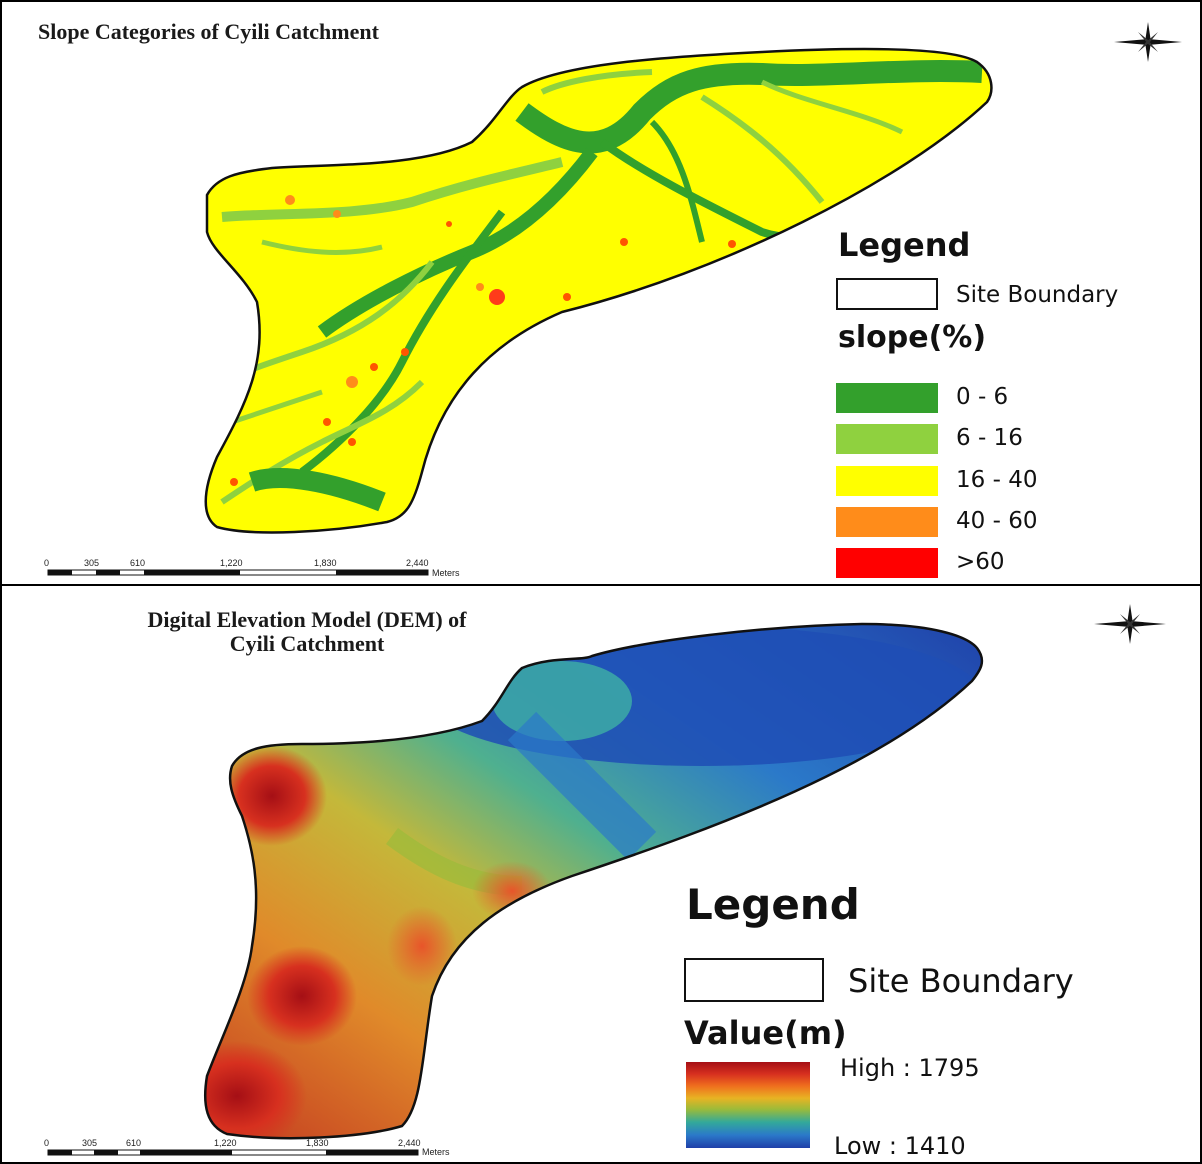 This screenshot has width=1202, height=1164. What do you see at coordinates (980, 562) in the screenshot?
I see `legend-label-over-60: >60` at bounding box center [980, 562].